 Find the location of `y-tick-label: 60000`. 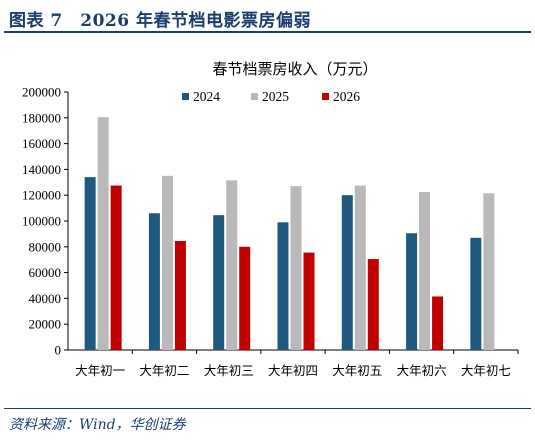

y-tick-label: 60000 is located at coordinates (45, 272).